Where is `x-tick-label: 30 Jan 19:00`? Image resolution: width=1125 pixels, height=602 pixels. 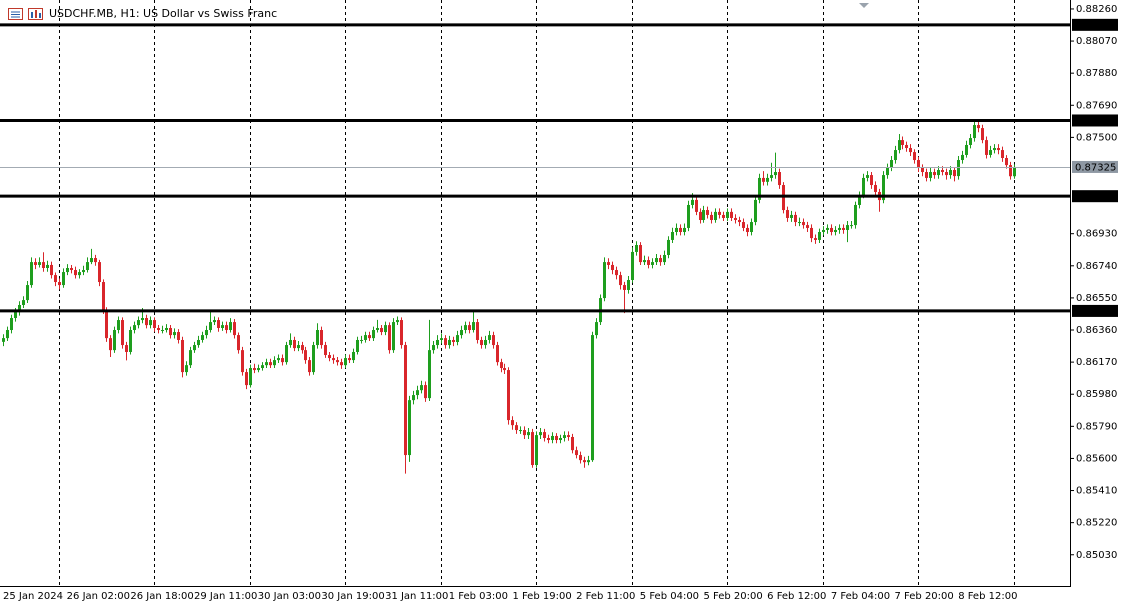 x-tick-label: 30 Jan 19:00 is located at coordinates (352, 596).